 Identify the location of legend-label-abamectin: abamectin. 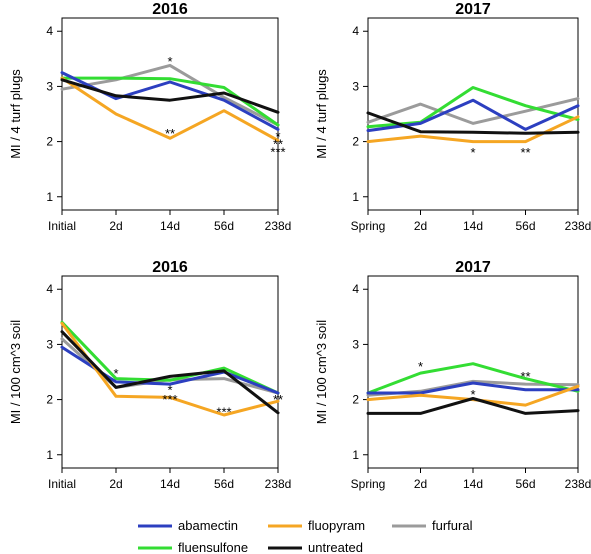
(208, 525).